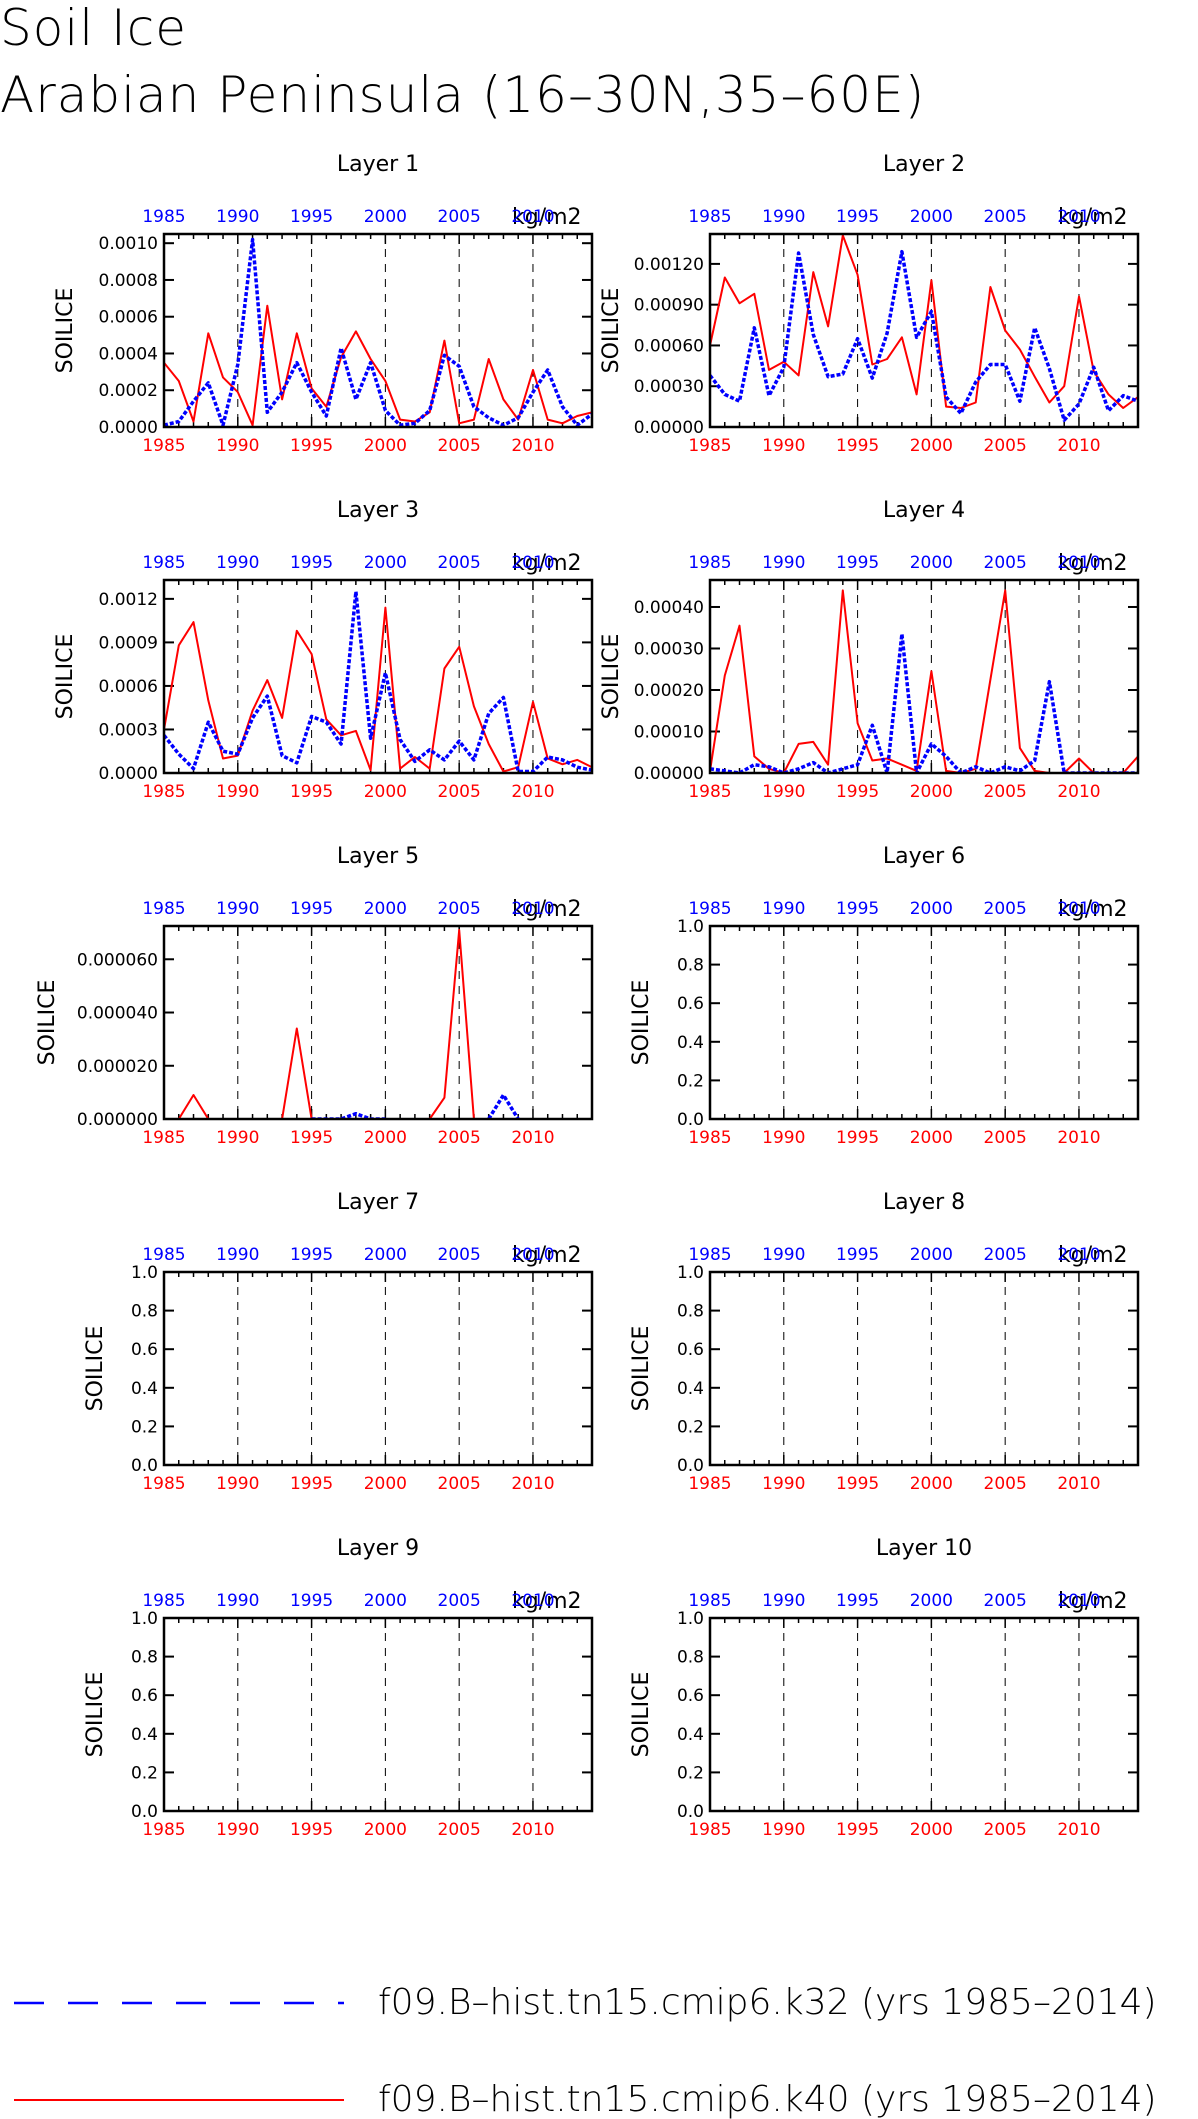  Describe the element at coordinates (128, 687) in the screenshot. I see `ytick-label: 0.0006` at that location.